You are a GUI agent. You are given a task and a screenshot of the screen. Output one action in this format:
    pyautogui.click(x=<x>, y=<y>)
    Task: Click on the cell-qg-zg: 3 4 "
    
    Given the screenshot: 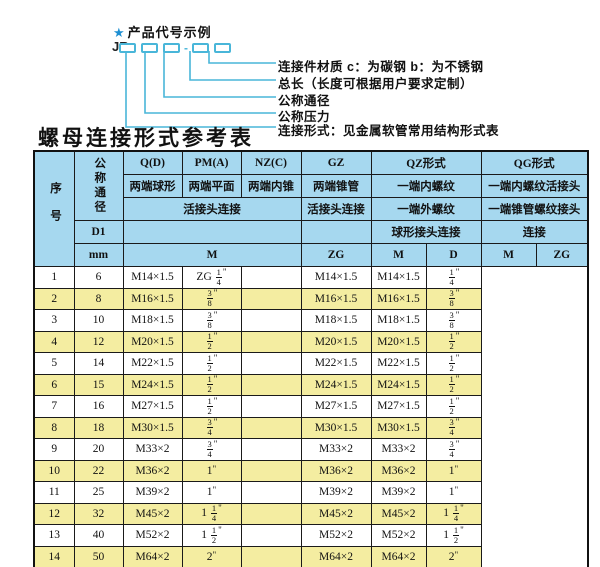 What is the action you would take?
    pyautogui.click(x=453, y=449)
    